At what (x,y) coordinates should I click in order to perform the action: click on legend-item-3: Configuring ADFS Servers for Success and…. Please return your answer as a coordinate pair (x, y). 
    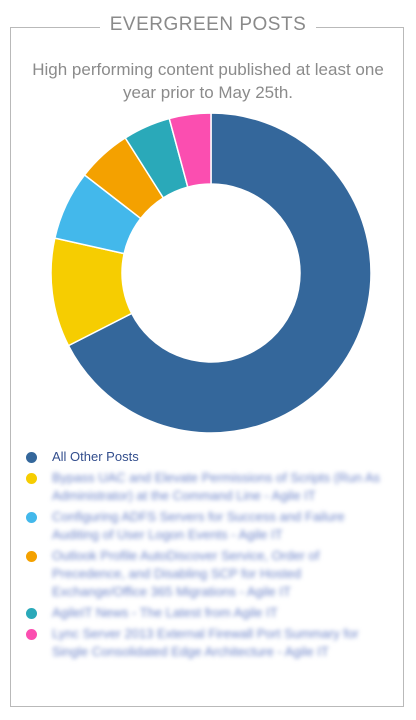
    Looking at the image, I should click on (206, 526).